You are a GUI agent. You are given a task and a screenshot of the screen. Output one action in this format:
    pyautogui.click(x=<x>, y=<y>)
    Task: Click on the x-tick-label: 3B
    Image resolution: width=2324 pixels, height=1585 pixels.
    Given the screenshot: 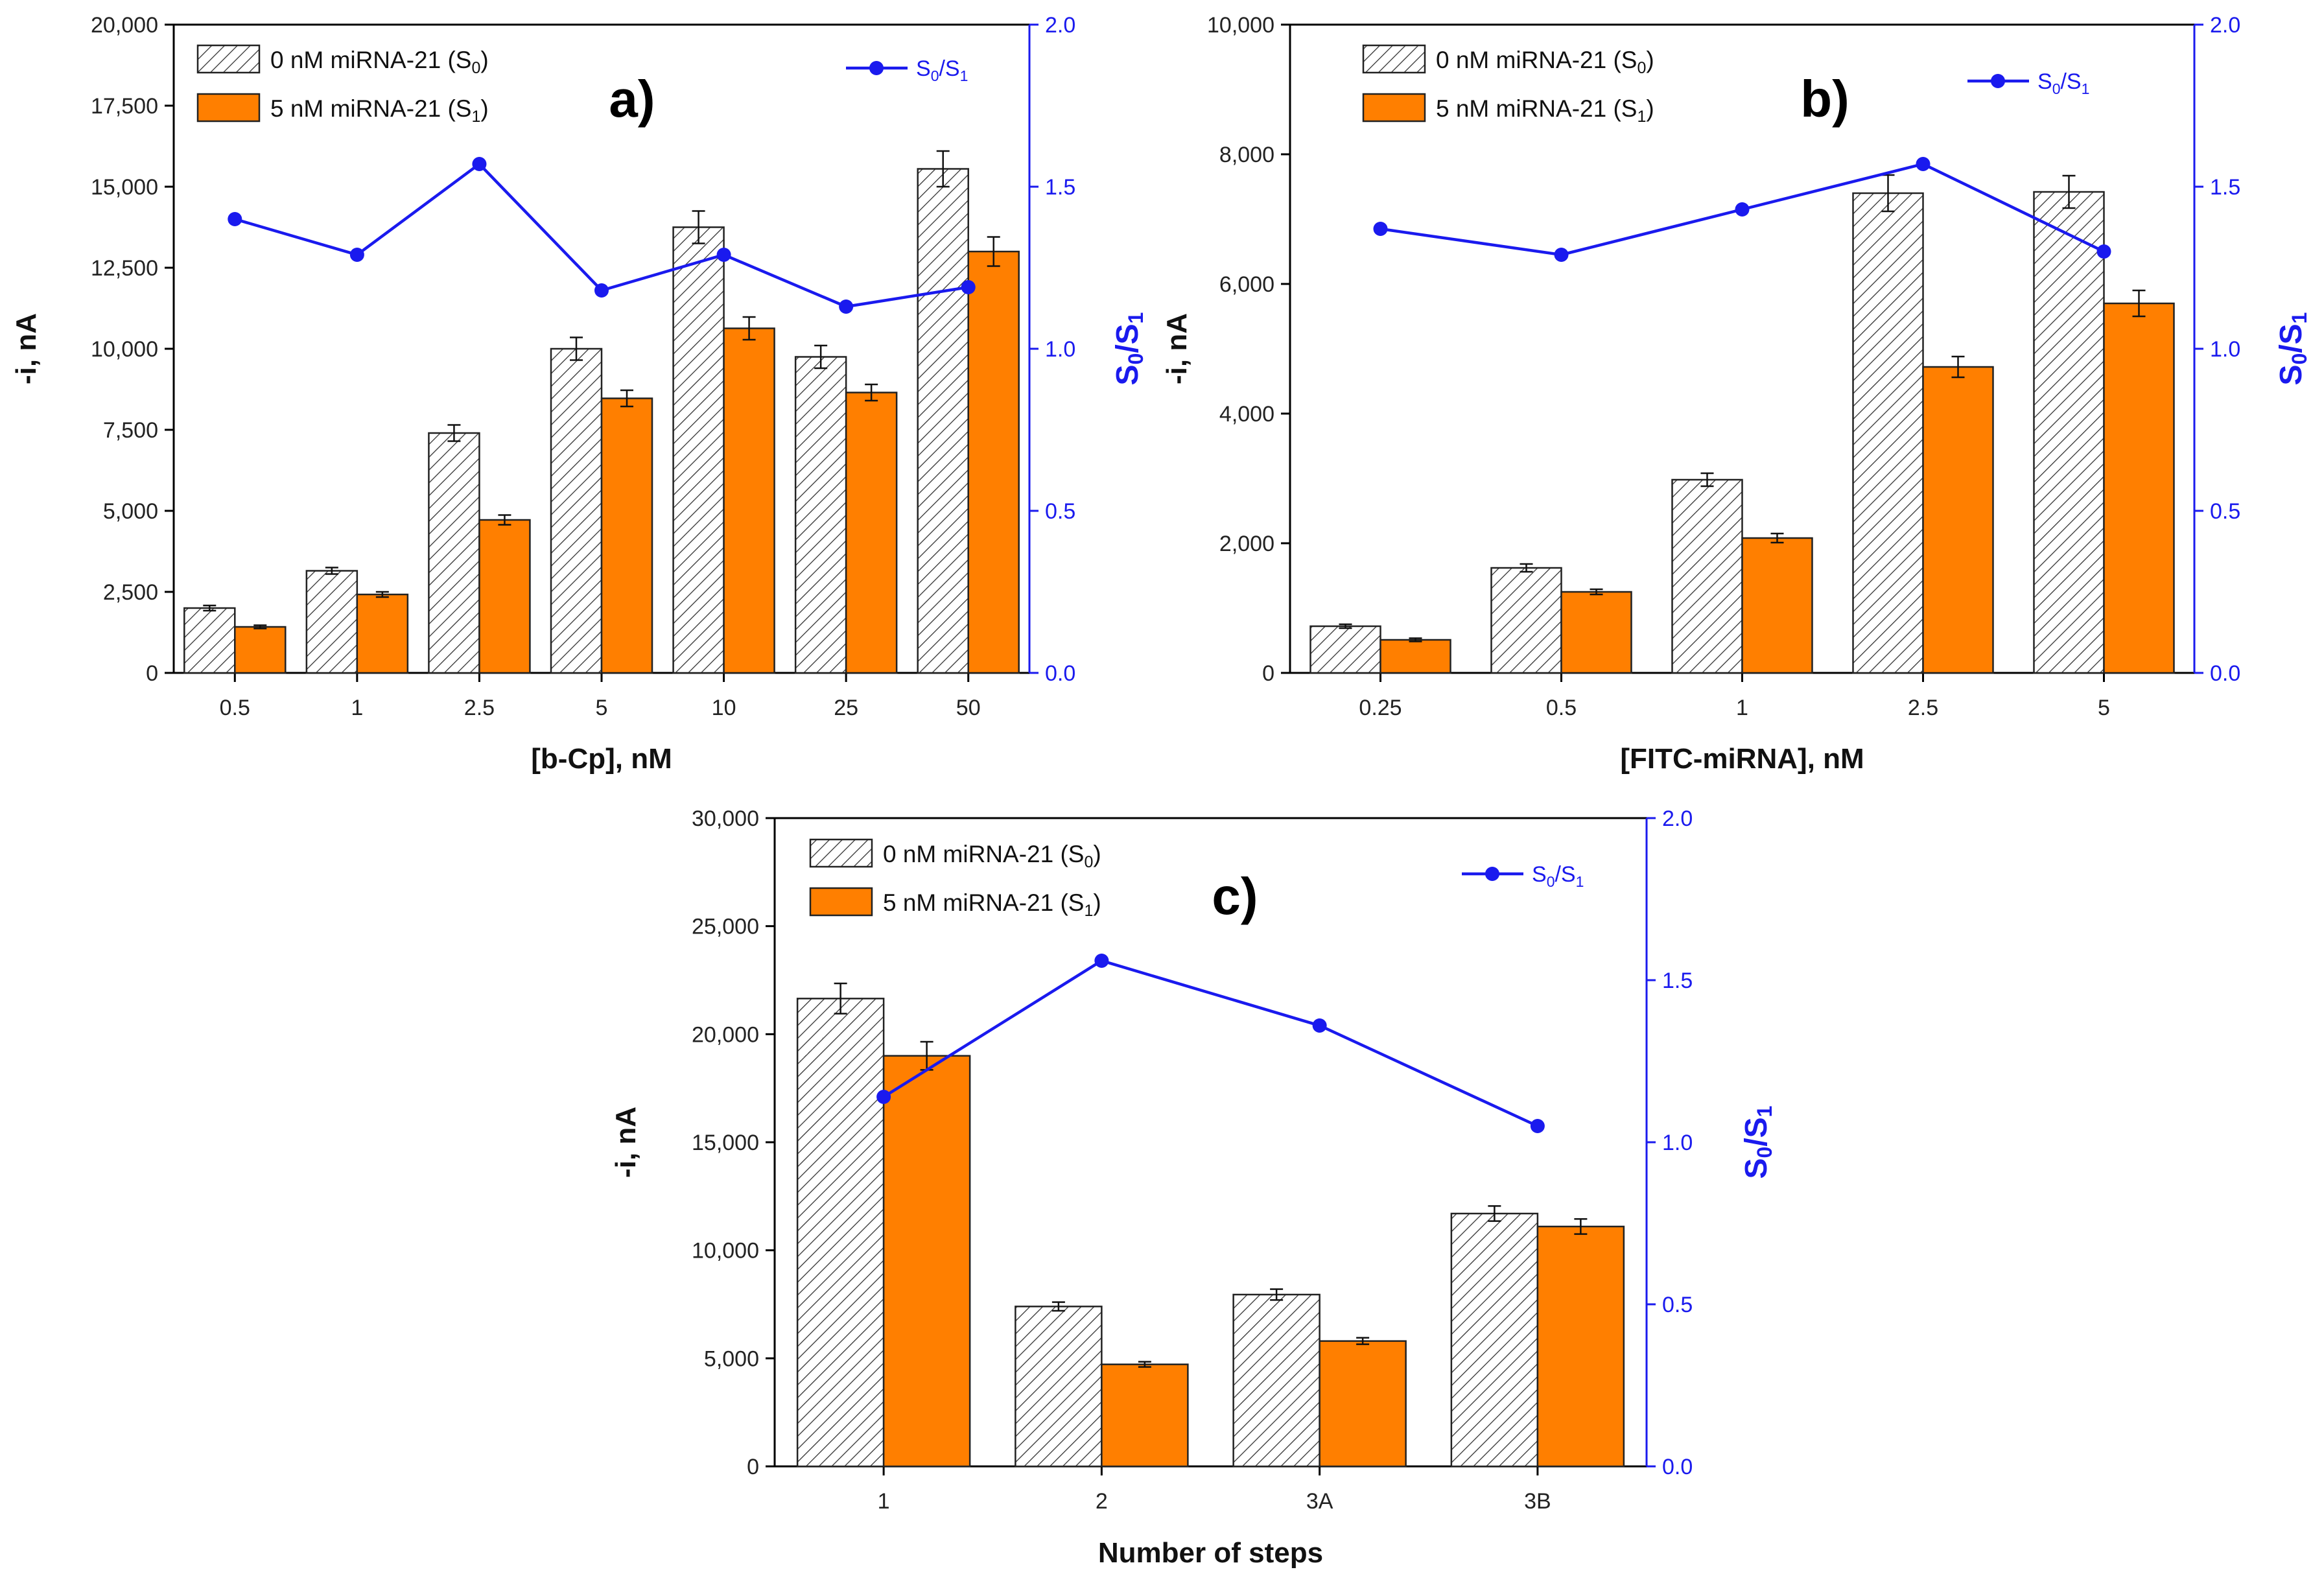 What is the action you would take?
    pyautogui.click(x=1537, y=1501)
    